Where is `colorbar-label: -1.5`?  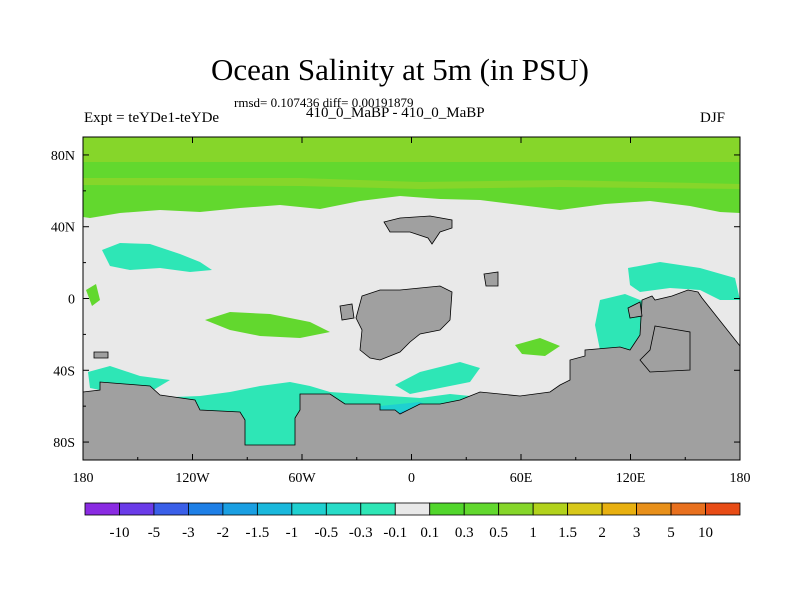 colorbar-label: -1.5 is located at coordinates (257, 533).